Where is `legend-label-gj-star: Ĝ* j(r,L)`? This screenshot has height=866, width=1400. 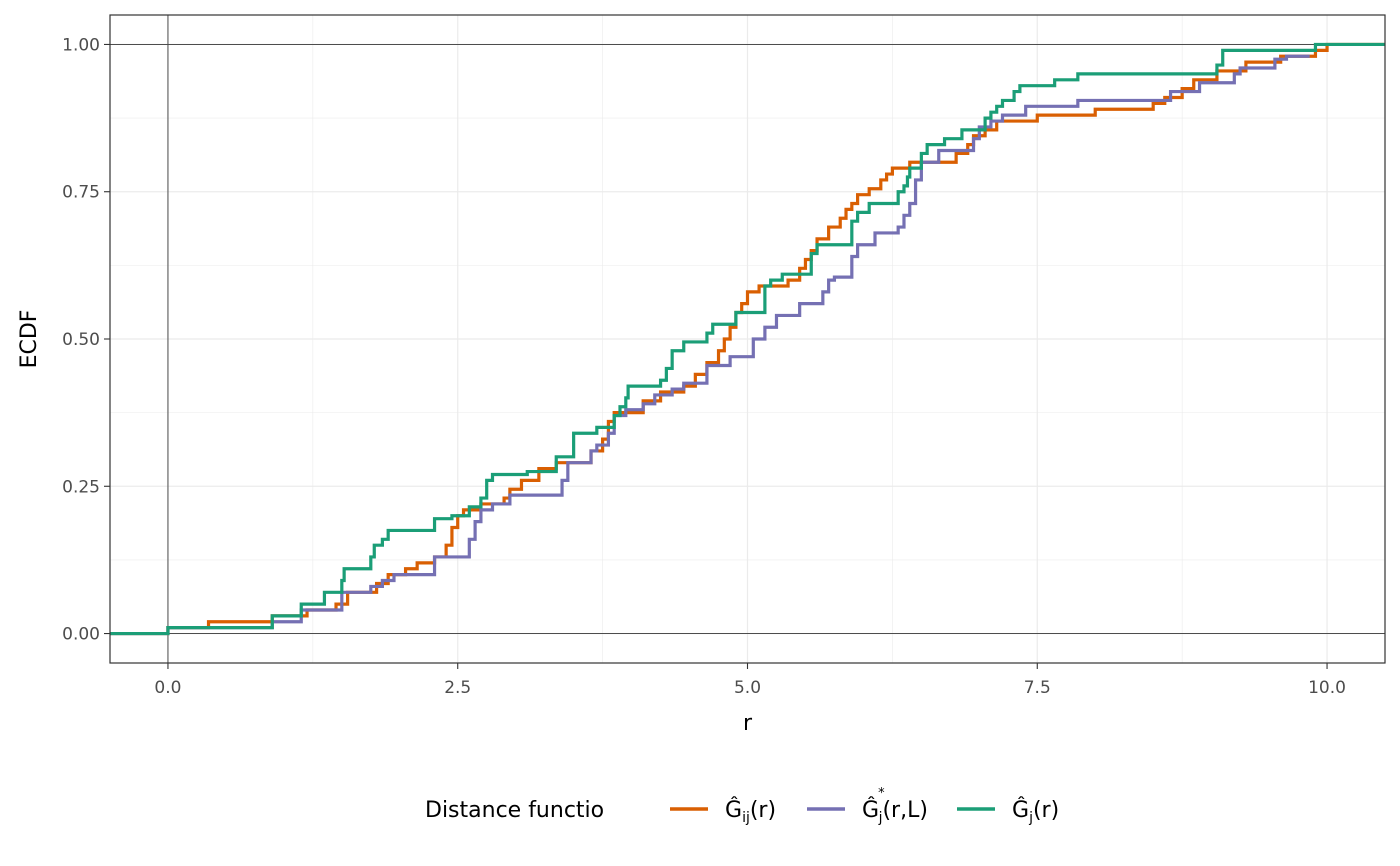
legend-label-gj-star: Ĝ* j(r,L) is located at coordinates (895, 806).